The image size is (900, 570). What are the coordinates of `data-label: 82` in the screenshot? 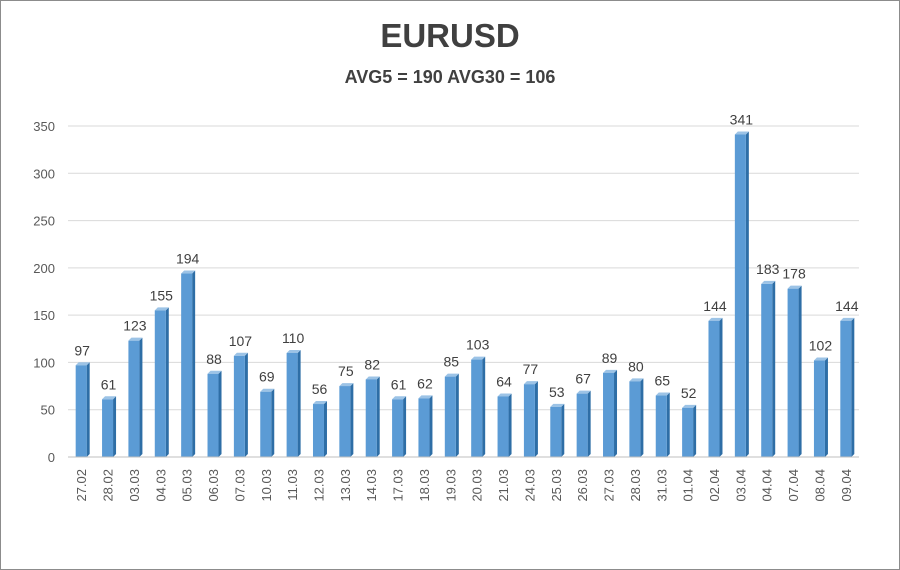 It's located at (372, 364).